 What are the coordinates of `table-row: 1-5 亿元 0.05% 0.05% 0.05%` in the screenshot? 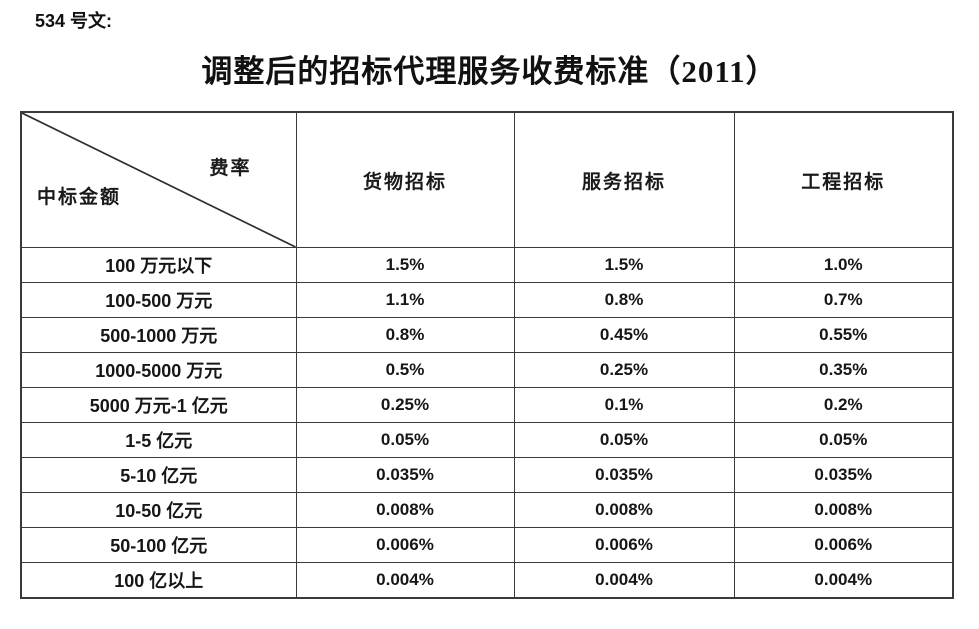 It's located at (487, 440).